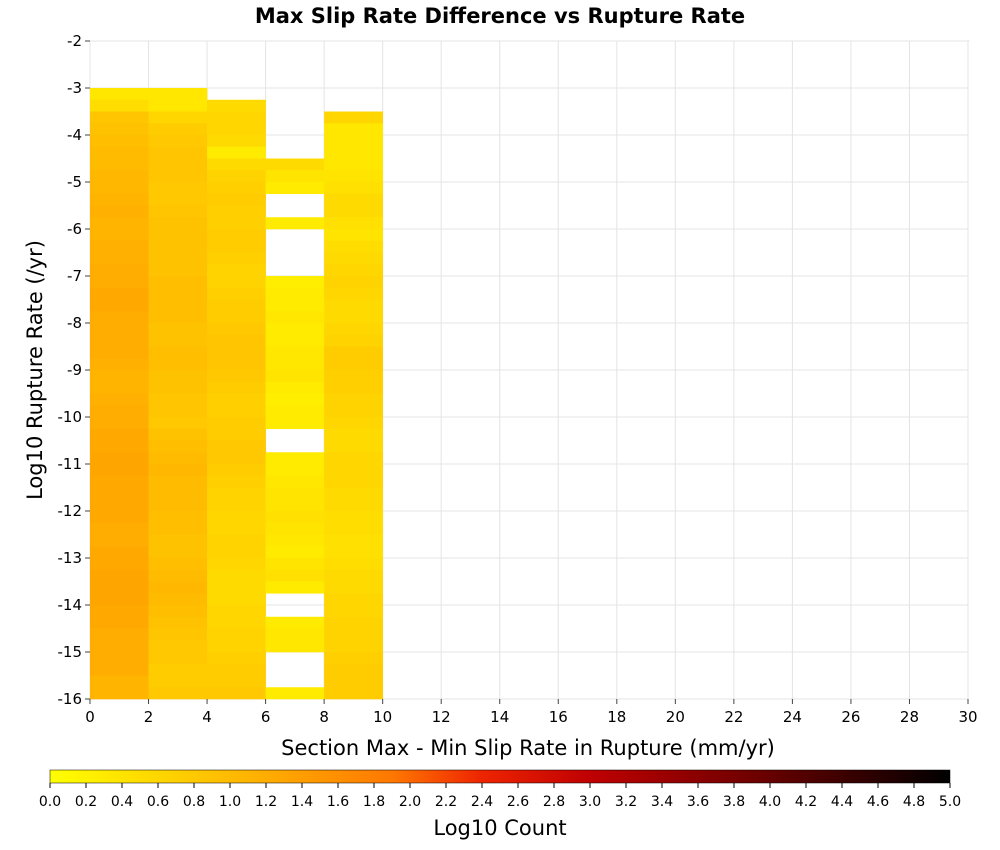 This screenshot has width=1000, height=850. Describe the element at coordinates (626, 802) in the screenshot. I see `colorbar-tick-label: 3.2` at that location.